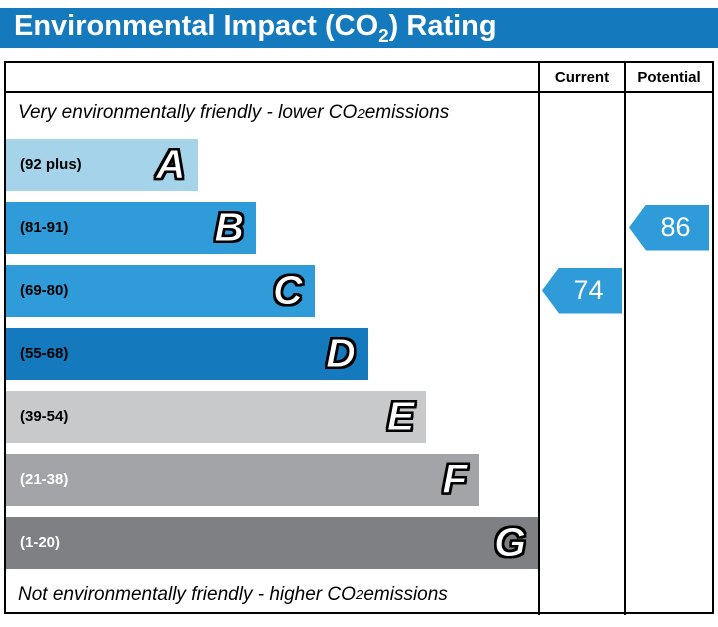 The height and width of the screenshot is (627, 718). Describe the element at coordinates (405, 594) in the screenshot. I see `bottom-note-suffix: emissions` at that location.